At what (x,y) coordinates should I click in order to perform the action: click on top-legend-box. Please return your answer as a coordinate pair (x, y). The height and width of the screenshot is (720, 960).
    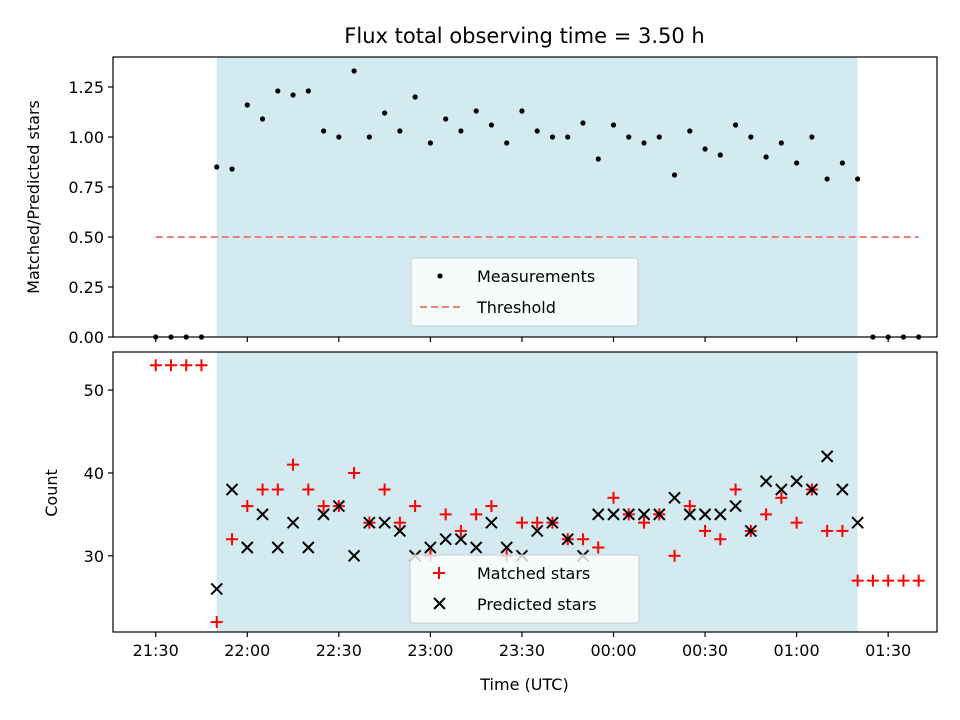
    Looking at the image, I should click on (524, 292).